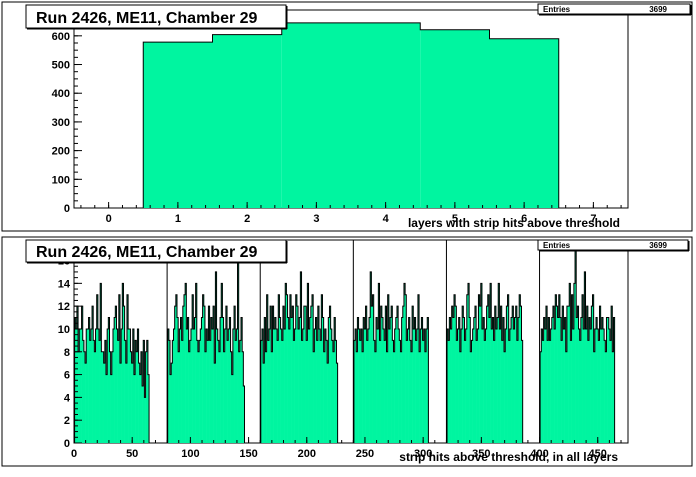 This screenshot has width=696, height=477. Describe the element at coordinates (481, 454) in the screenshot. I see `x-tick-label: 350` at that location.